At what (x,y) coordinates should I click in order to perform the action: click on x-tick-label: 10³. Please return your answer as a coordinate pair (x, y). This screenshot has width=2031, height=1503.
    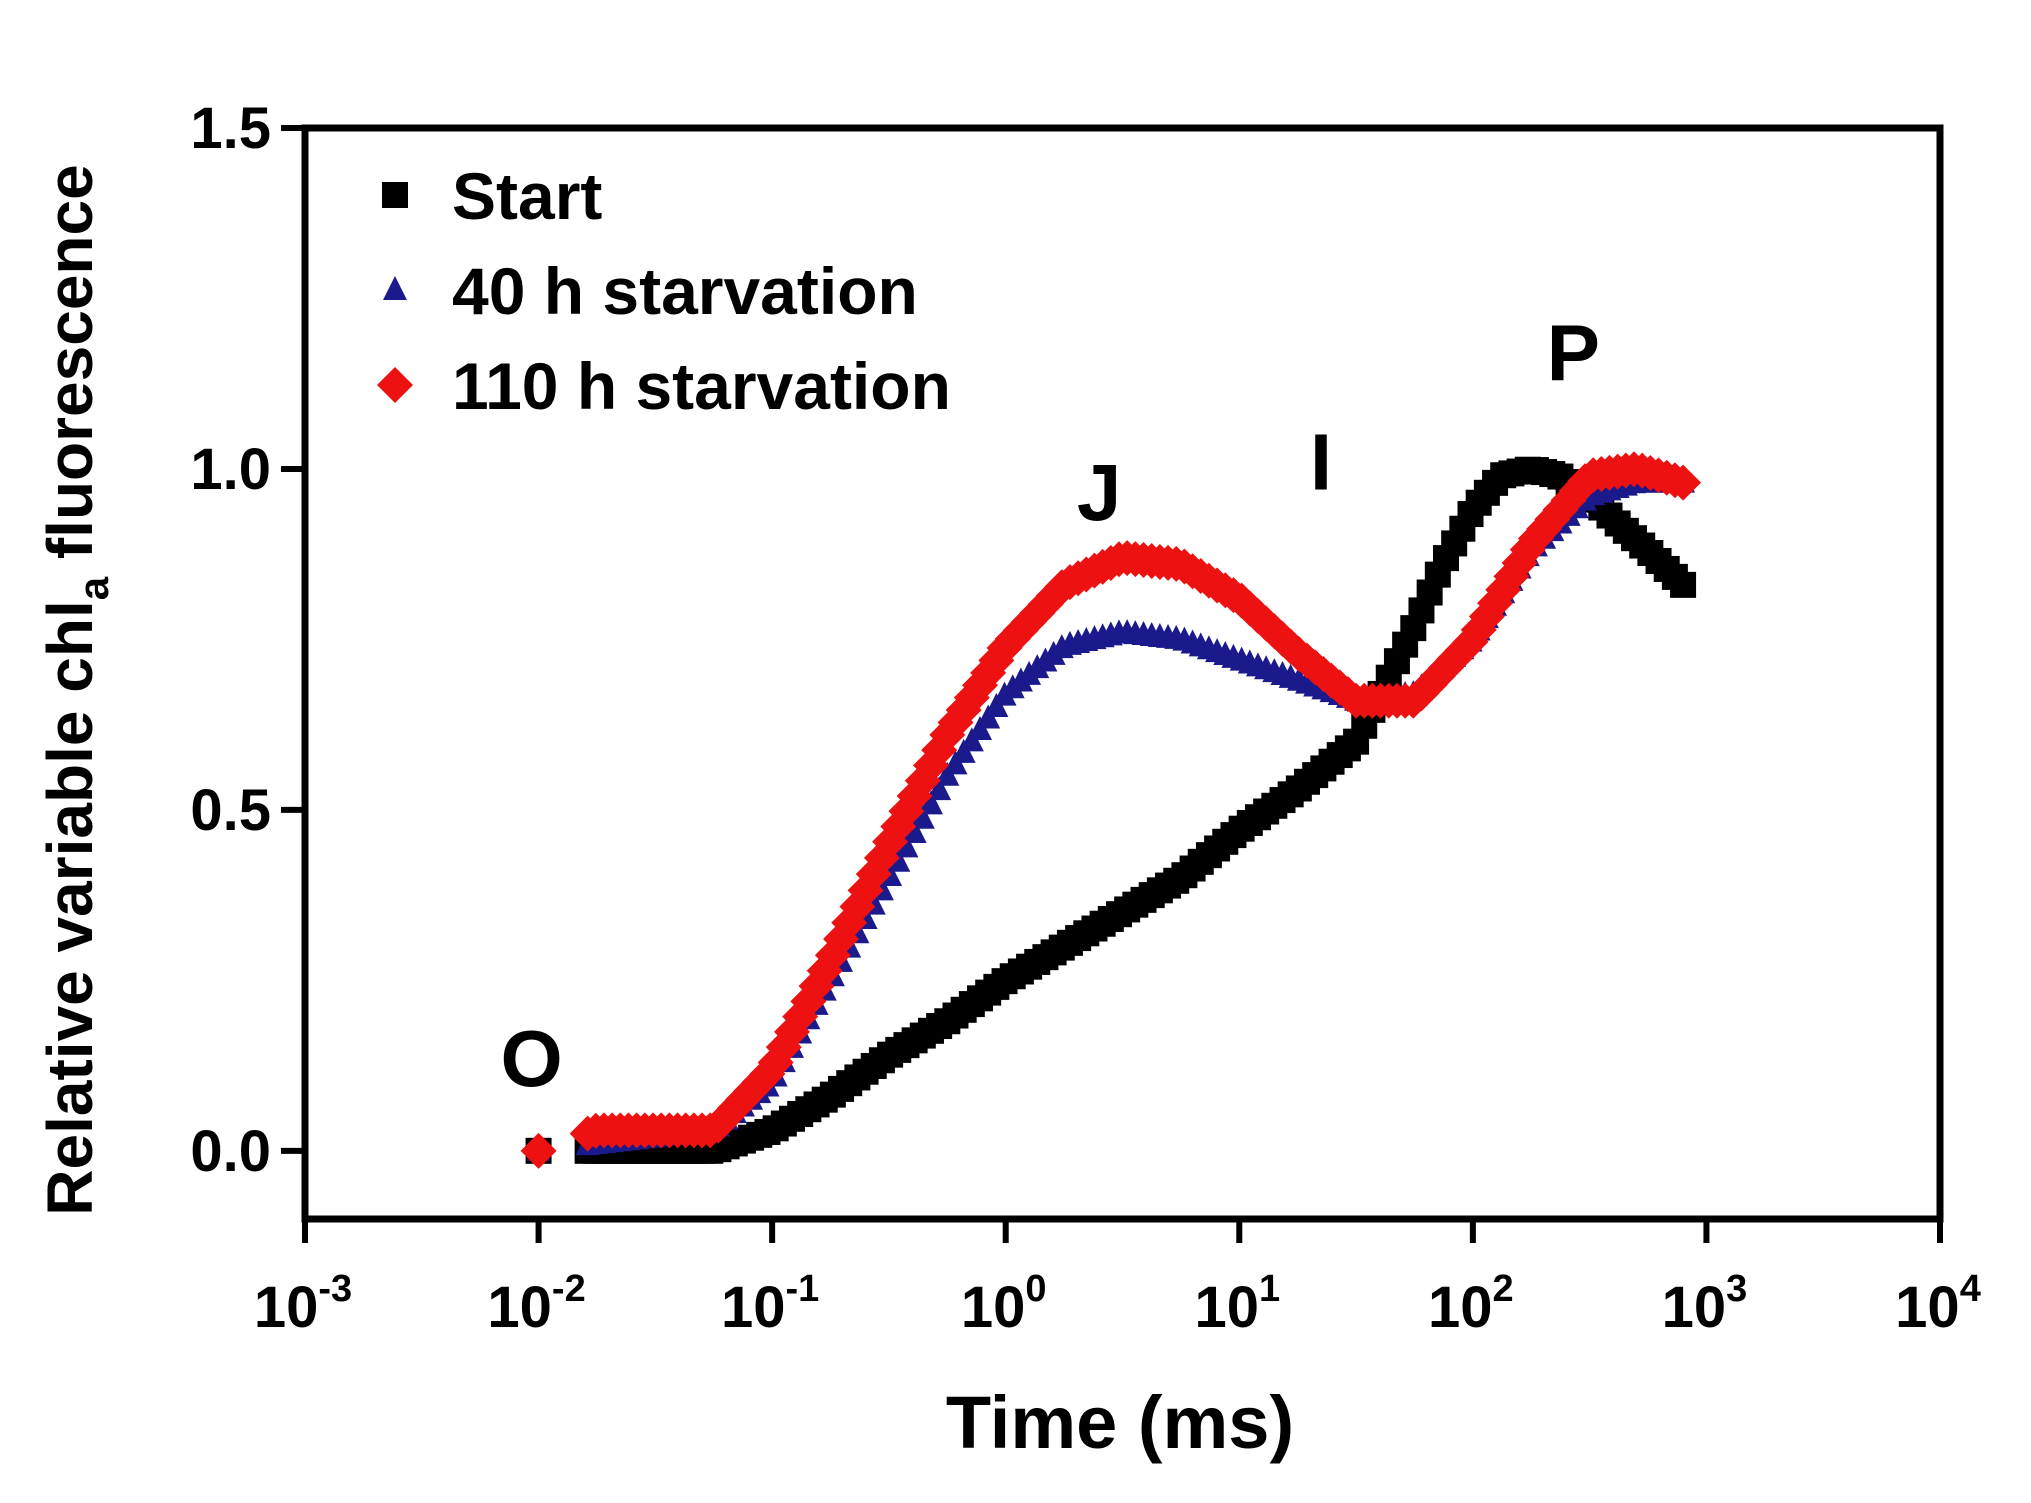
    Looking at the image, I should click on (1705, 1304).